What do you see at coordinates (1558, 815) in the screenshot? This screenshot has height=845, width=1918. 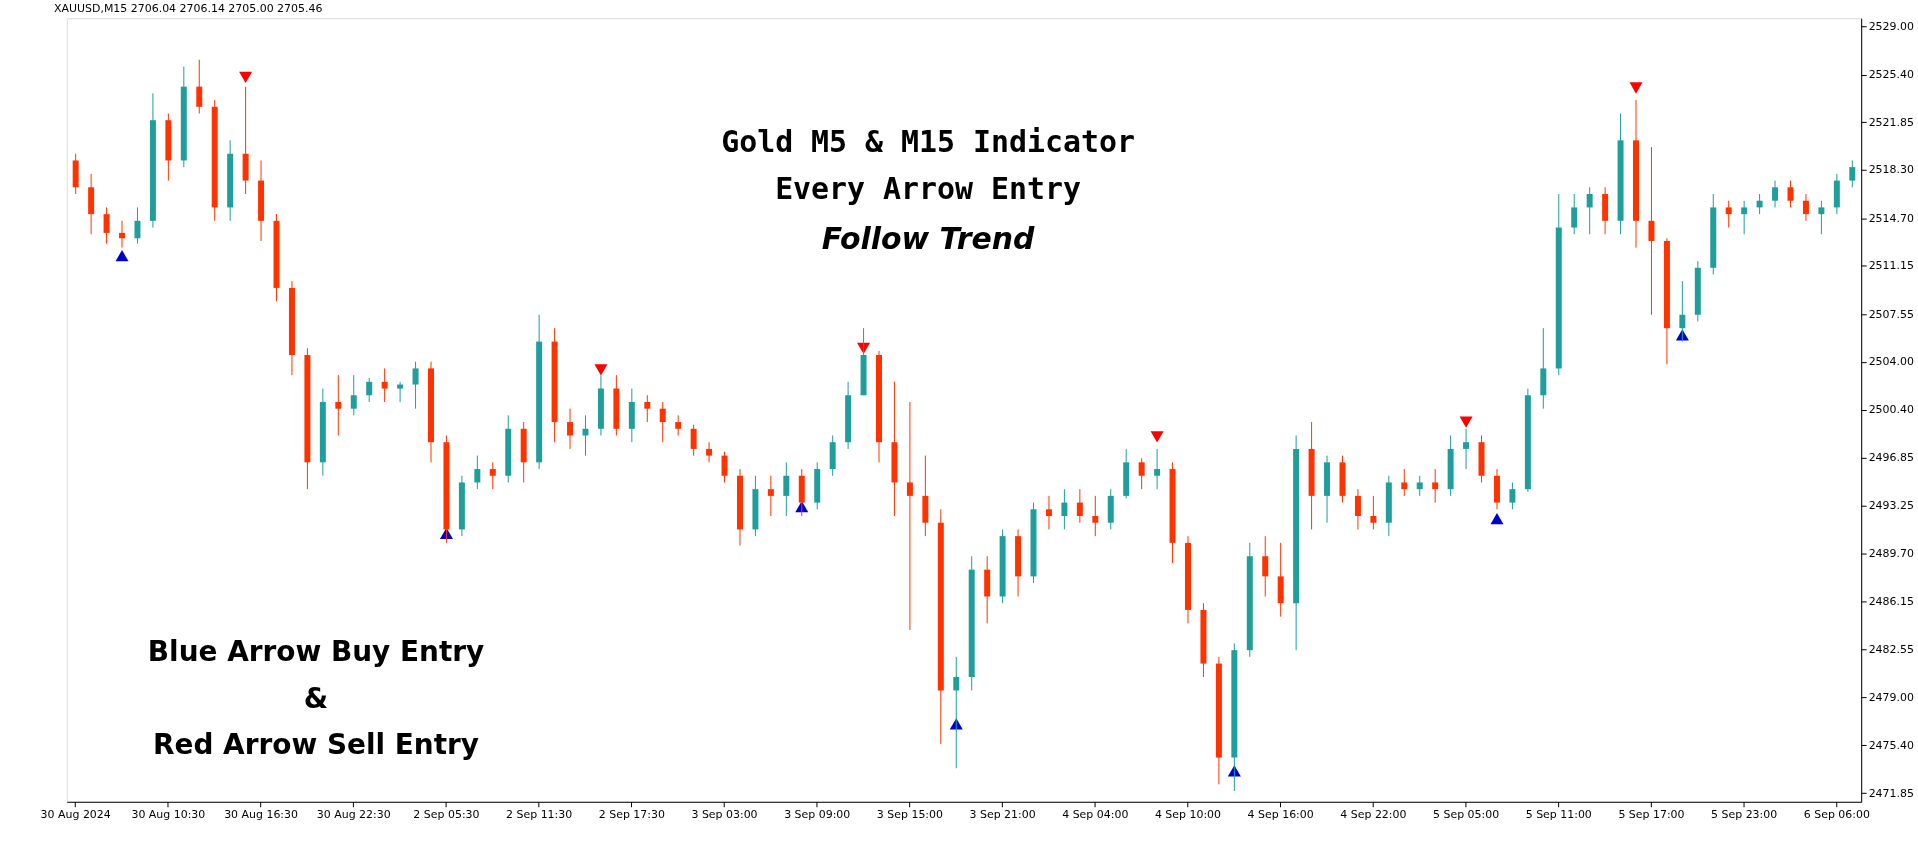 I see `x-tick-label: 5 Sep 11:00` at bounding box center [1558, 815].